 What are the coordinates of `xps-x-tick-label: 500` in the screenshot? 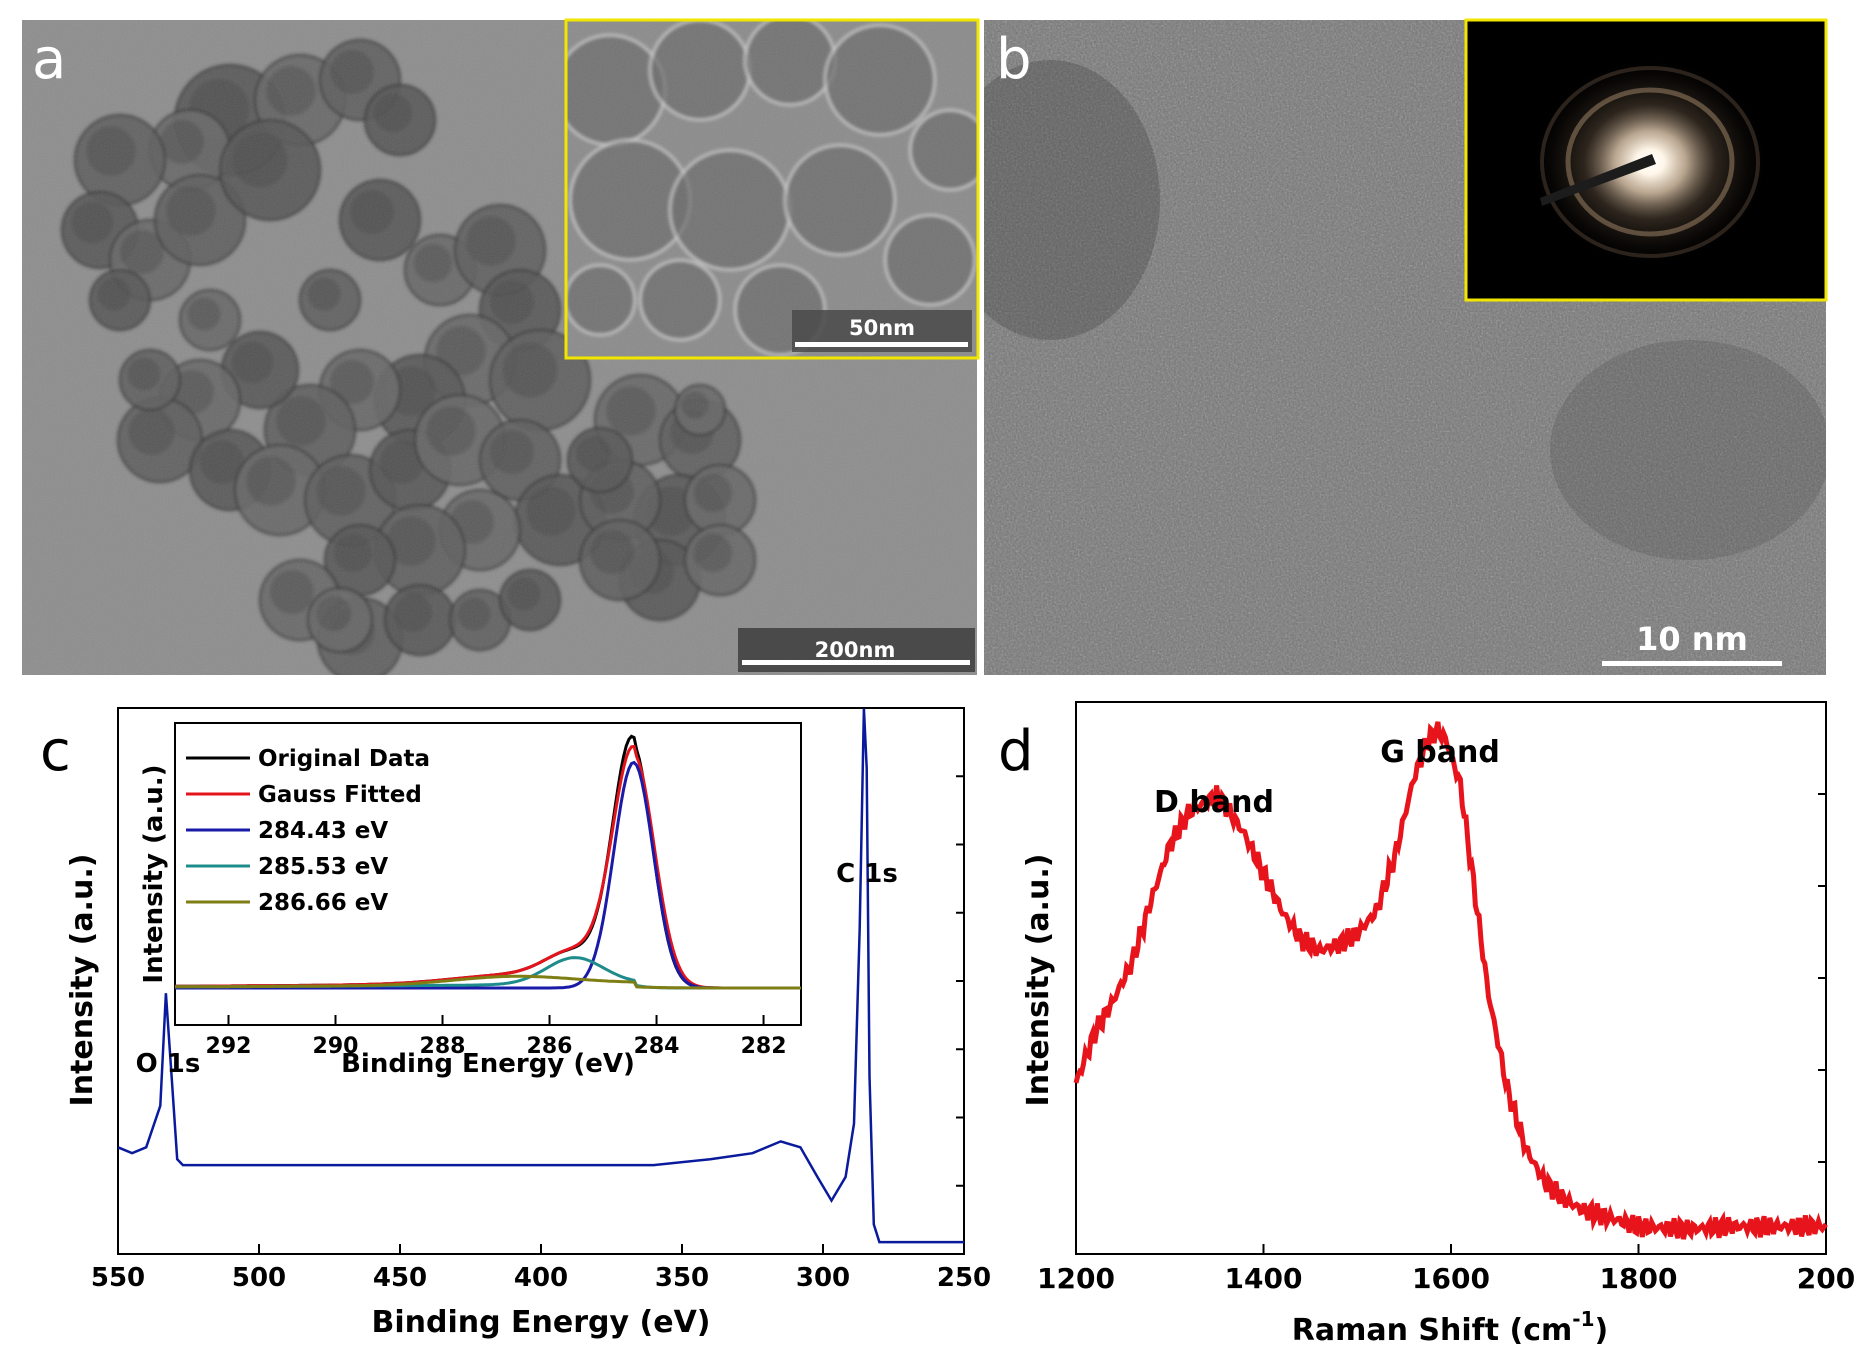 It's located at (259, 1278).